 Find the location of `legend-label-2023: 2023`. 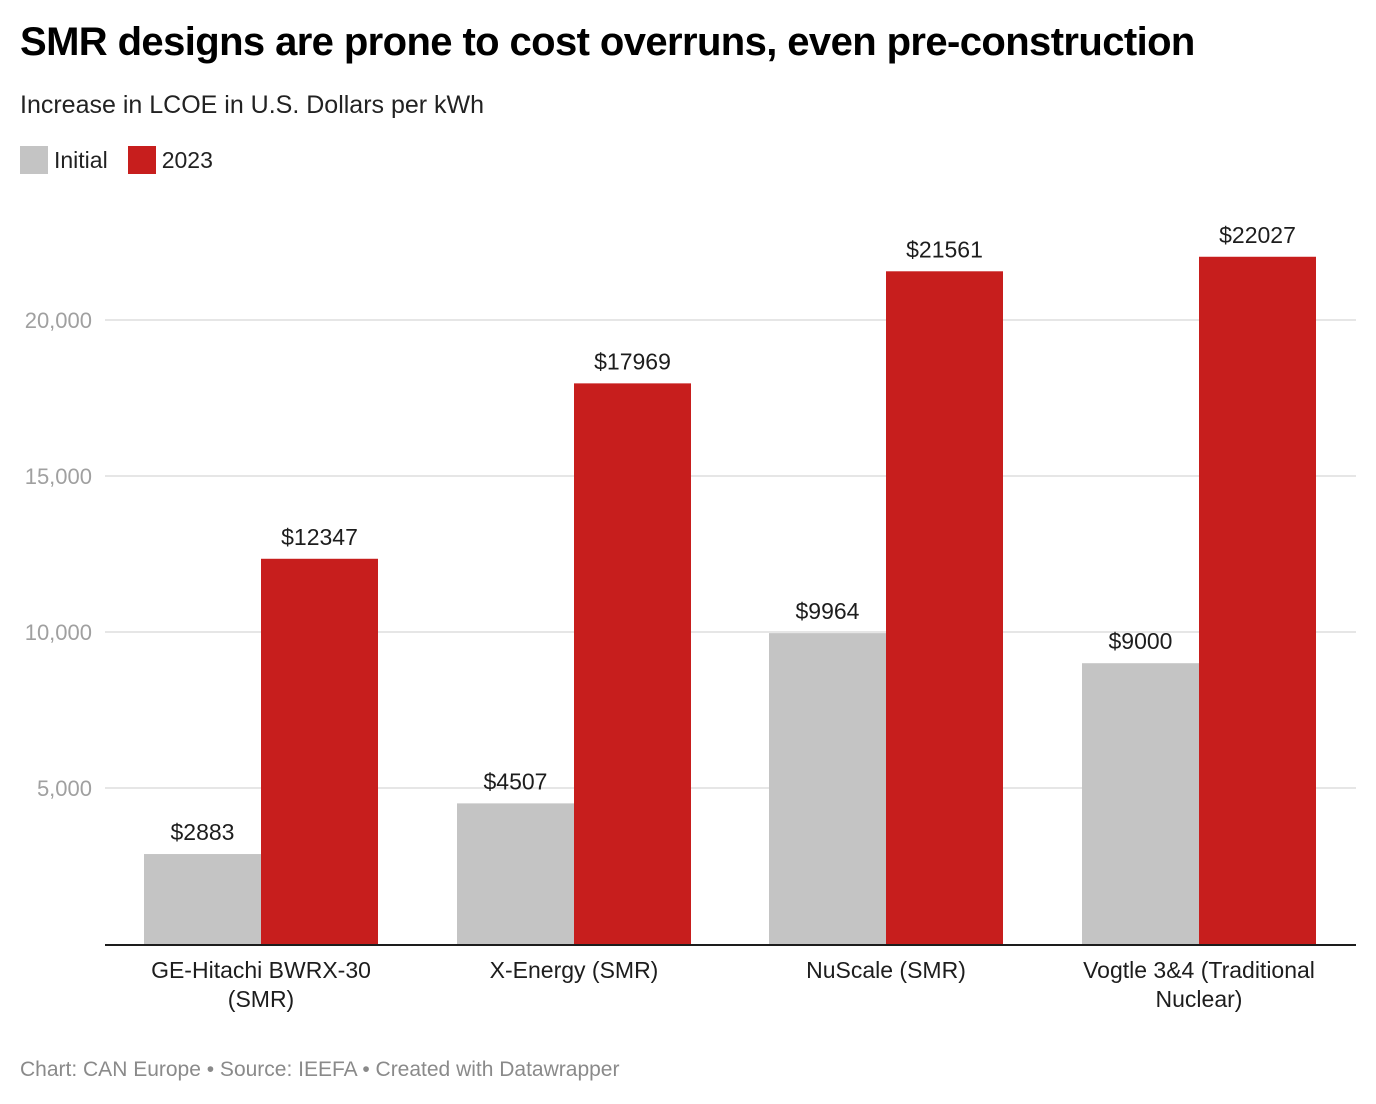

legend-label-2023: 2023 is located at coordinates (187, 159).